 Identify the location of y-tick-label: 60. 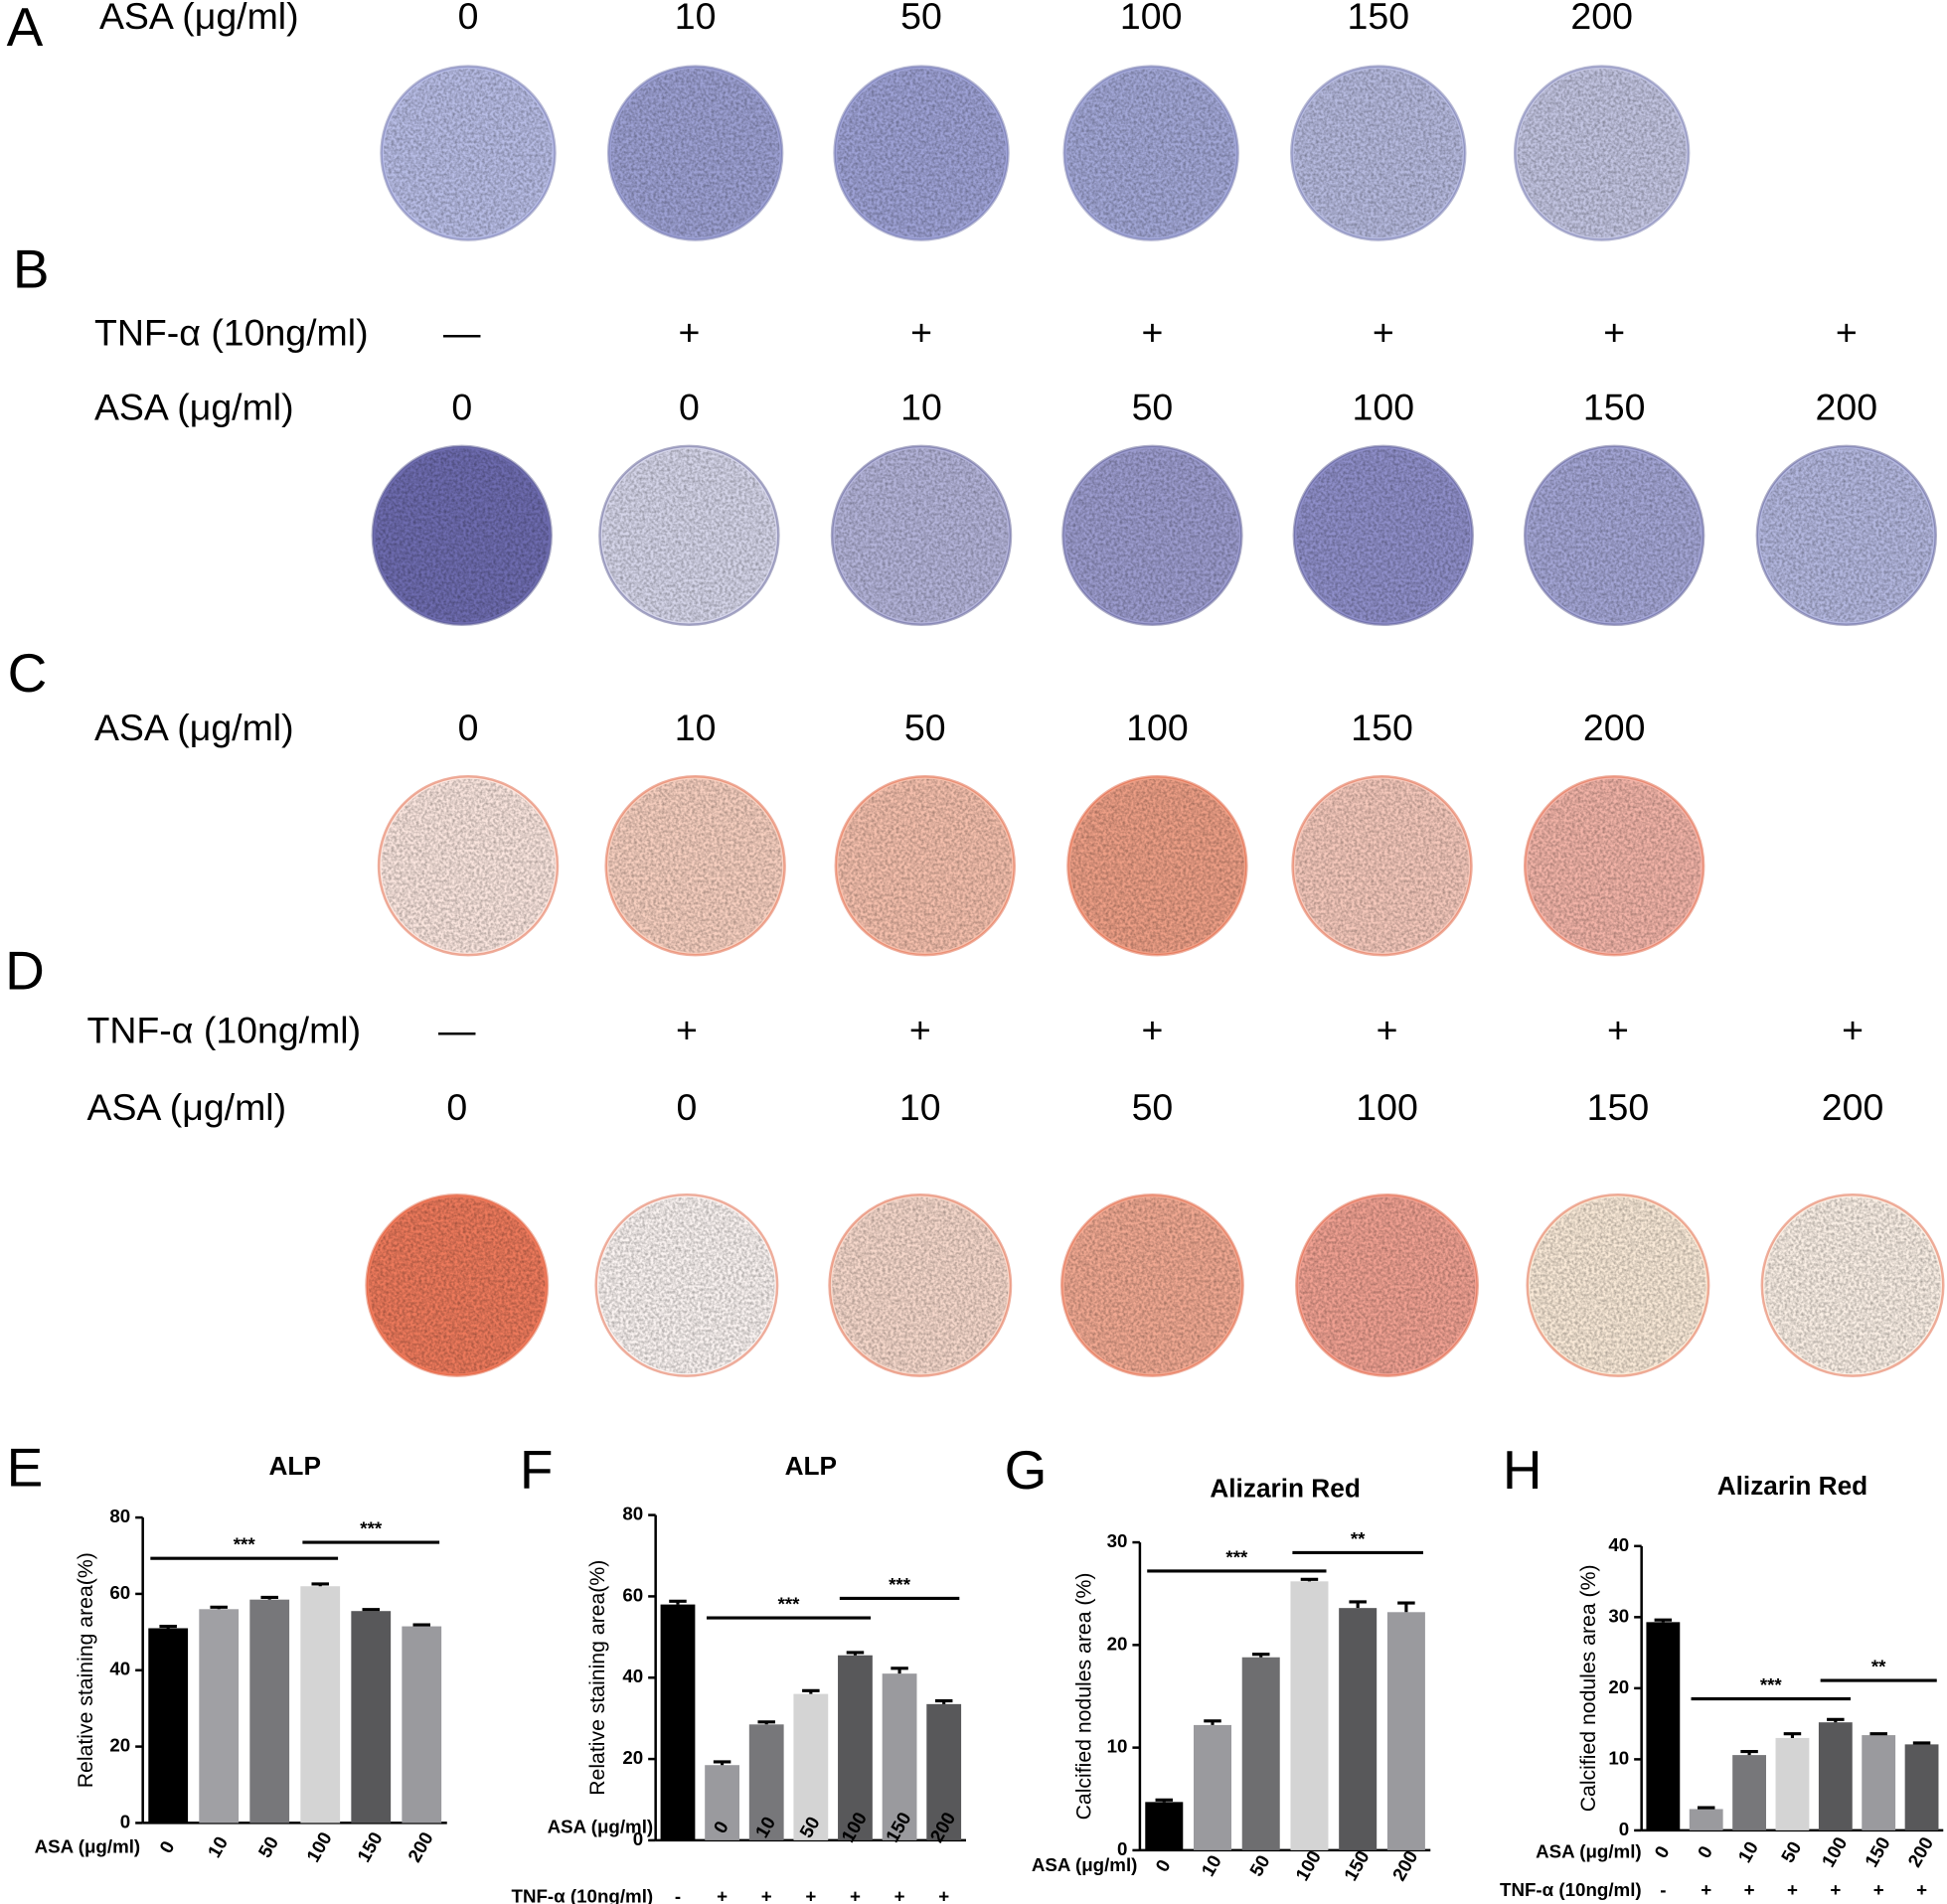
(119, 1592).